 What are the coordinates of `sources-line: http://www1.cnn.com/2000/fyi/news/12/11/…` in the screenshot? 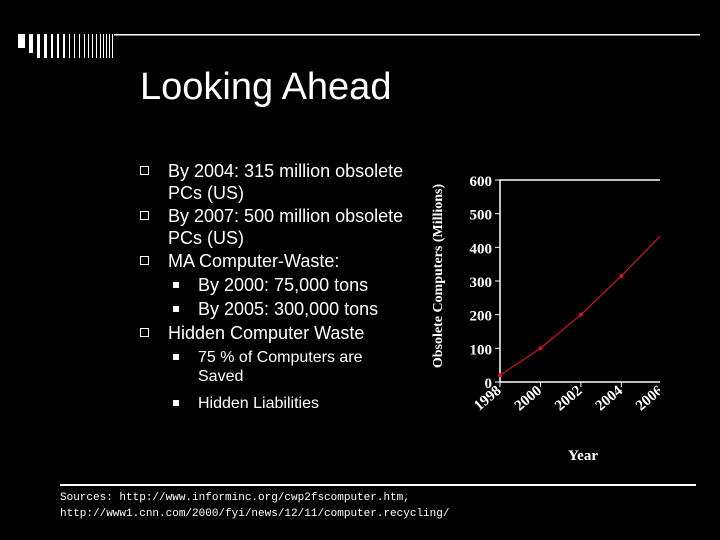 It's located at (255, 514).